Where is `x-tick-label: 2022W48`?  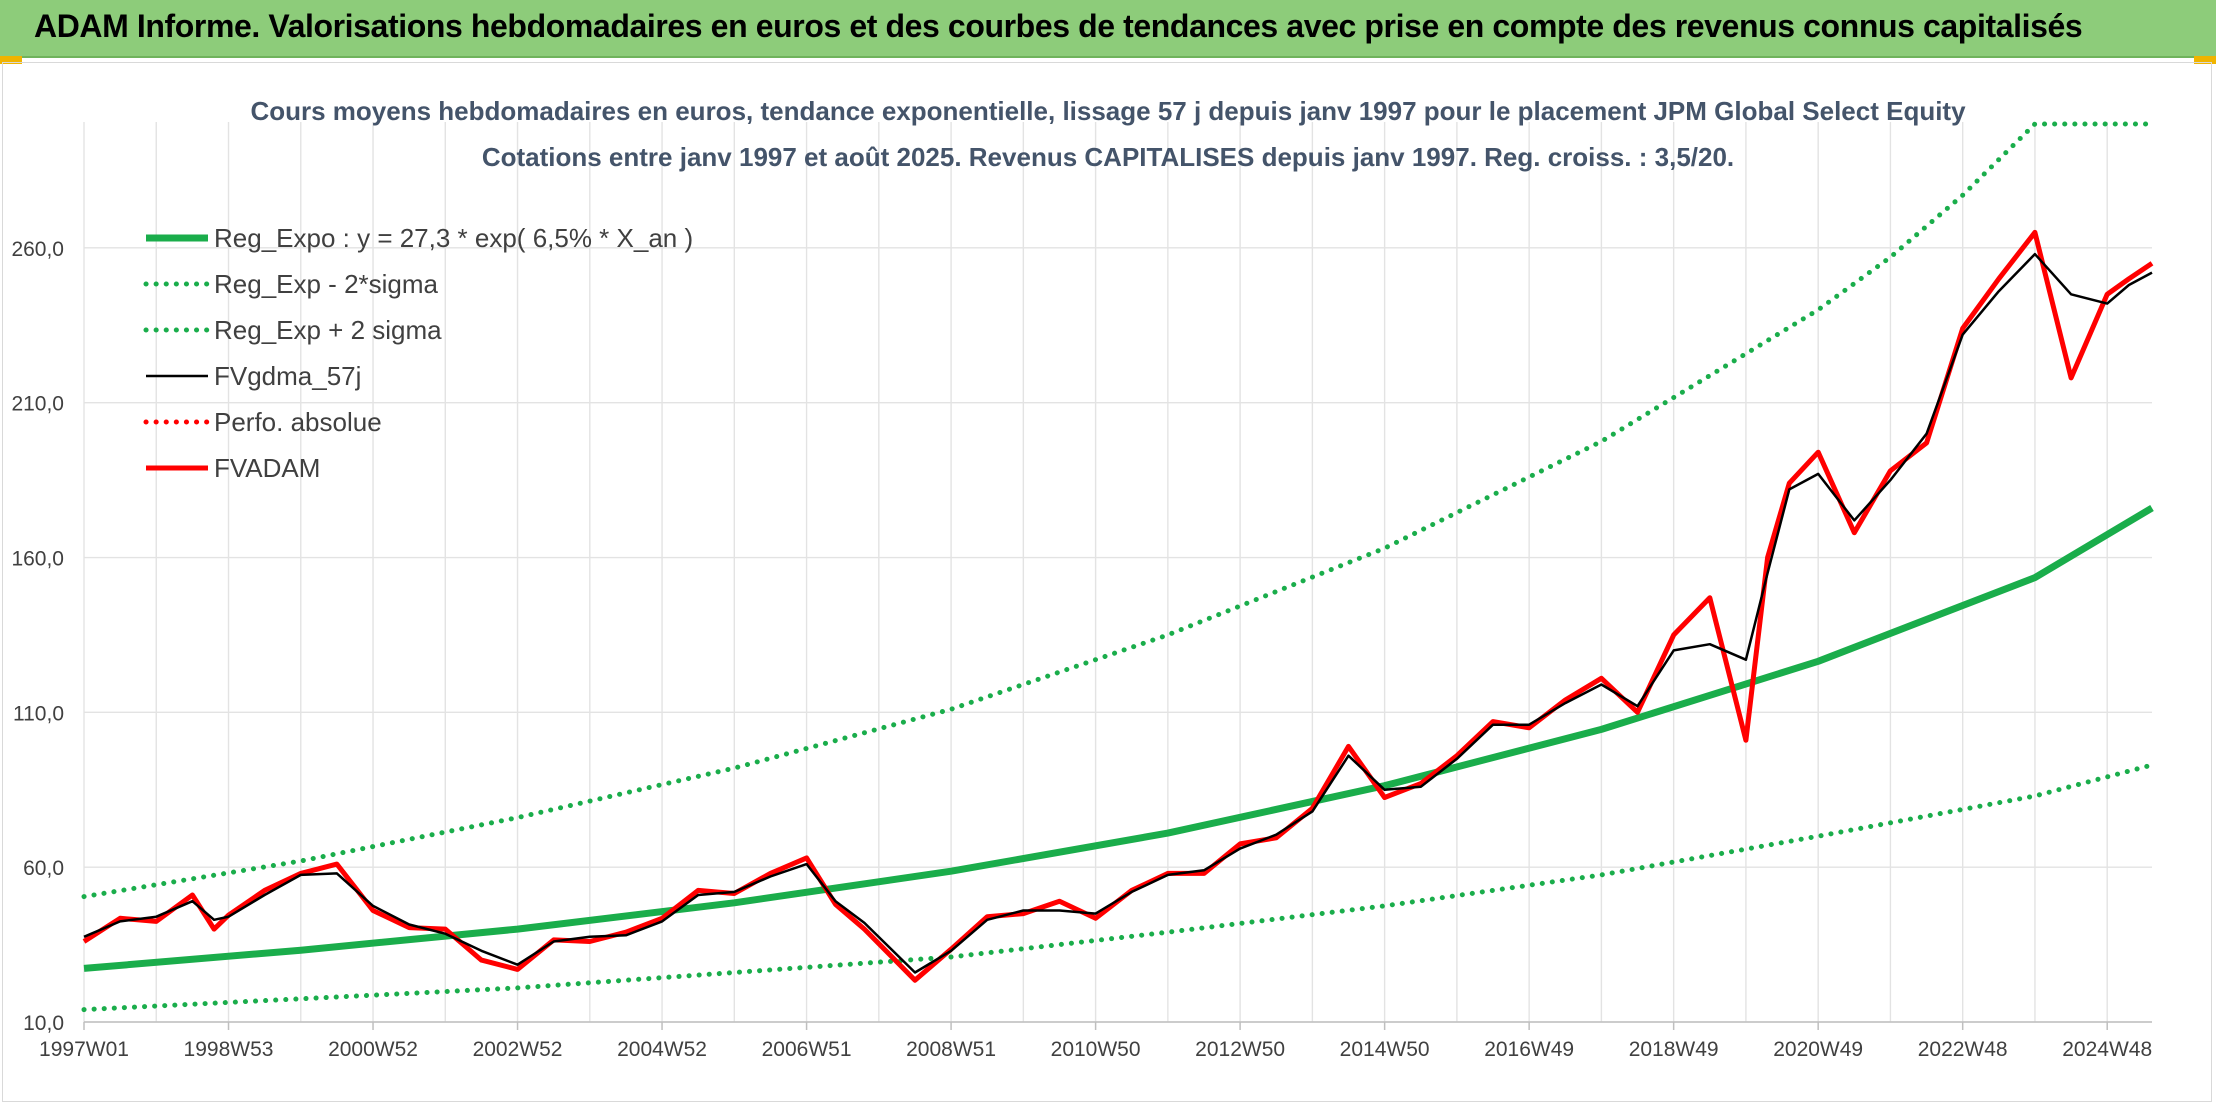 x-tick-label: 2022W48 is located at coordinates (1963, 1049).